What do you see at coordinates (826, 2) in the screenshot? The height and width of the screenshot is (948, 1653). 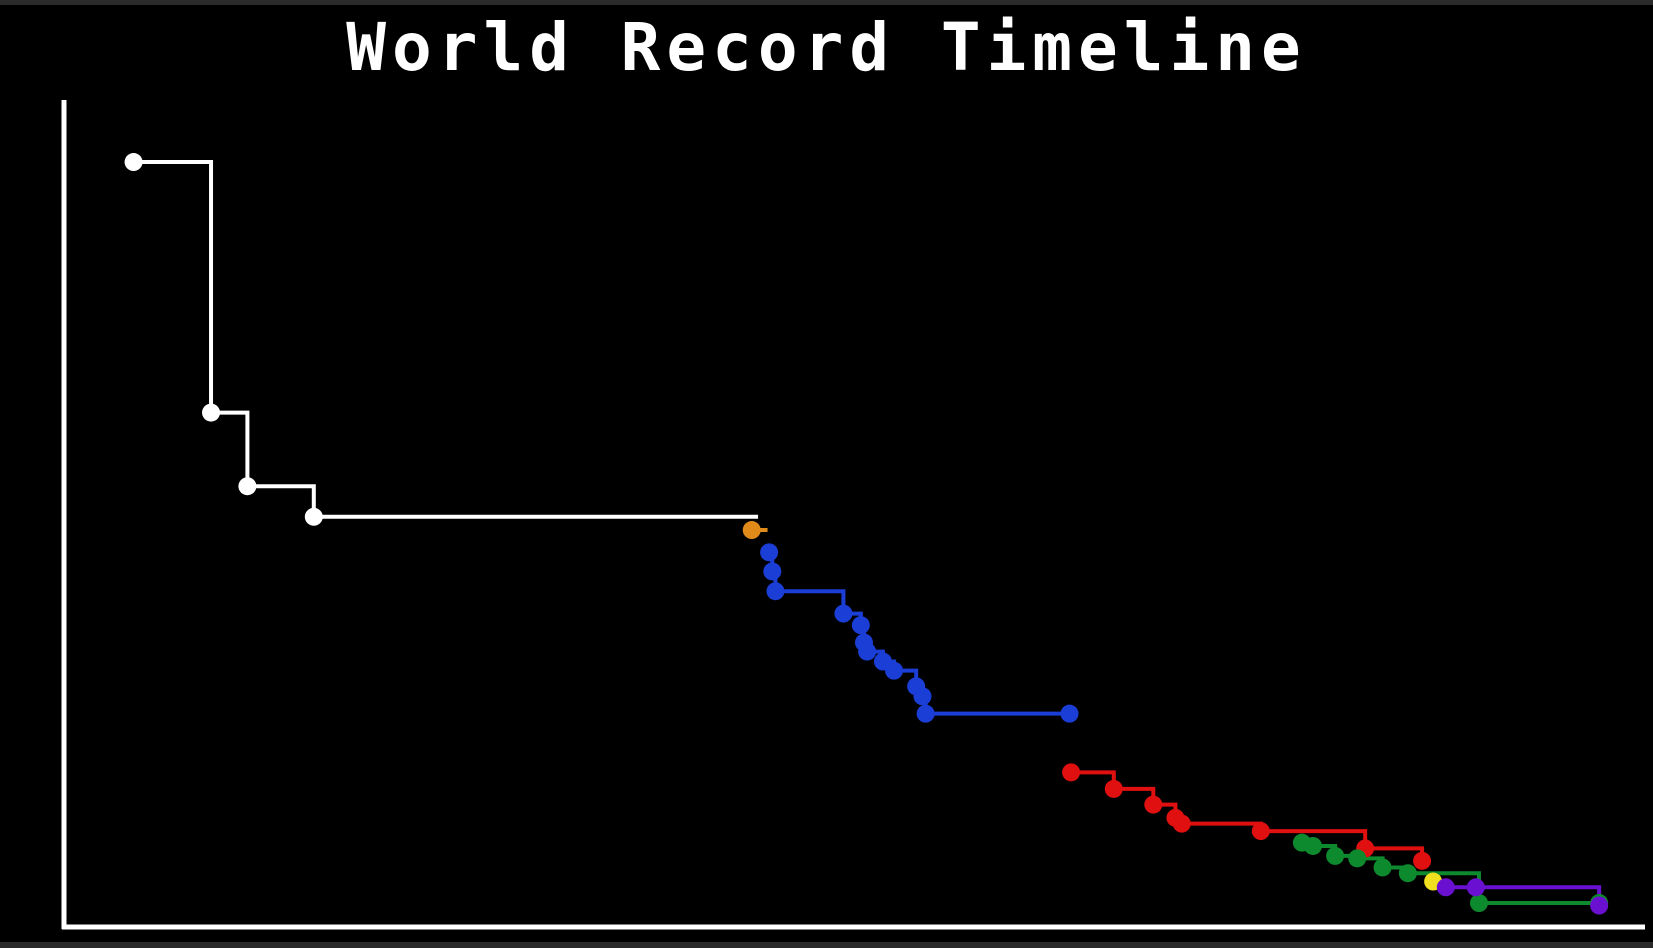 I see `window-top-bar` at bounding box center [826, 2].